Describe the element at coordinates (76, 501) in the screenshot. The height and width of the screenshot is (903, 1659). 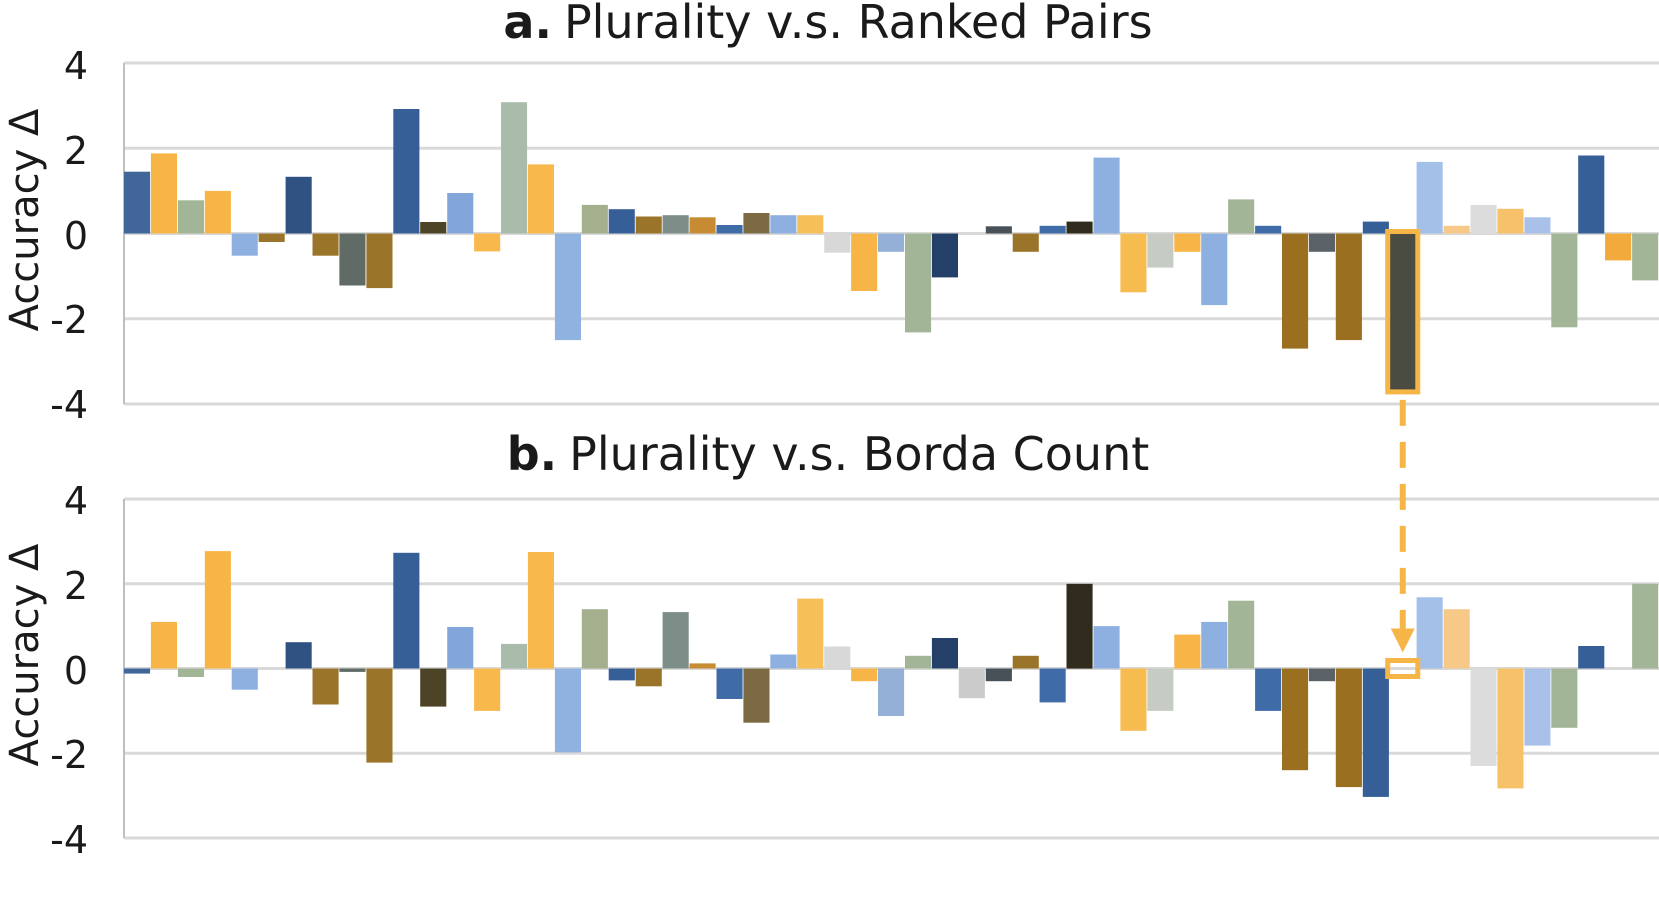
I see `panel-b-ytick-4: 4` at that location.